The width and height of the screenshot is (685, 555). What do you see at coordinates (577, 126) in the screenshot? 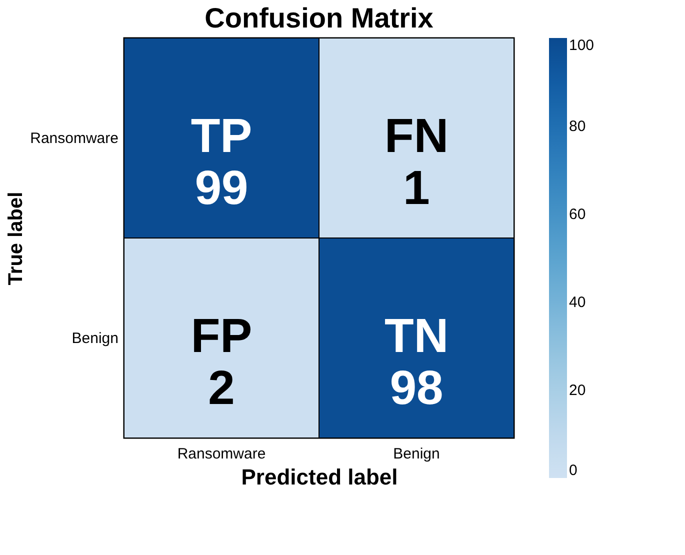
I see `color-bar-label: 80` at bounding box center [577, 126].